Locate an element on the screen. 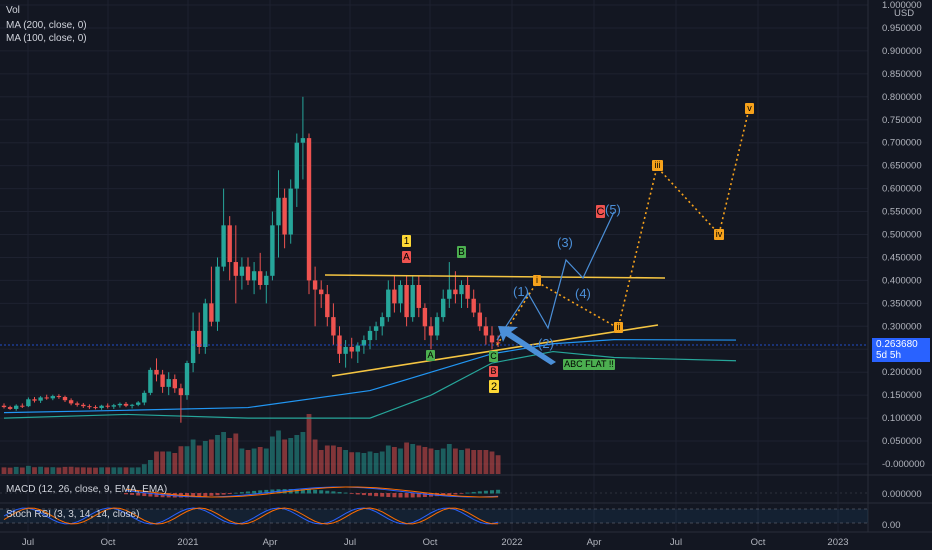  price-tick-label: 0.700000 is located at coordinates (902, 143).